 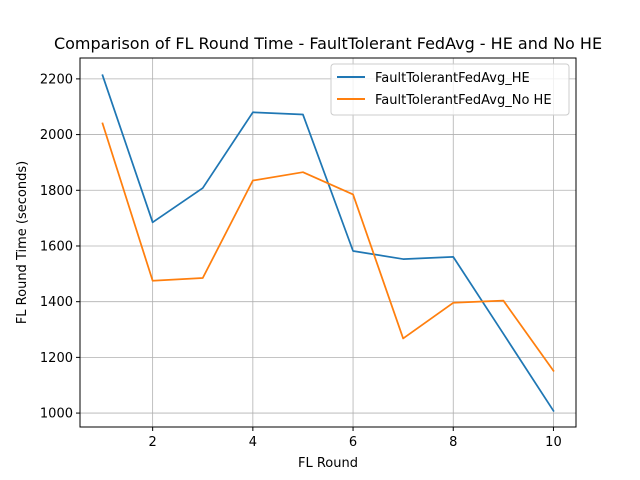 I want to click on y-tick-label: 1000, so click(x=56, y=414).